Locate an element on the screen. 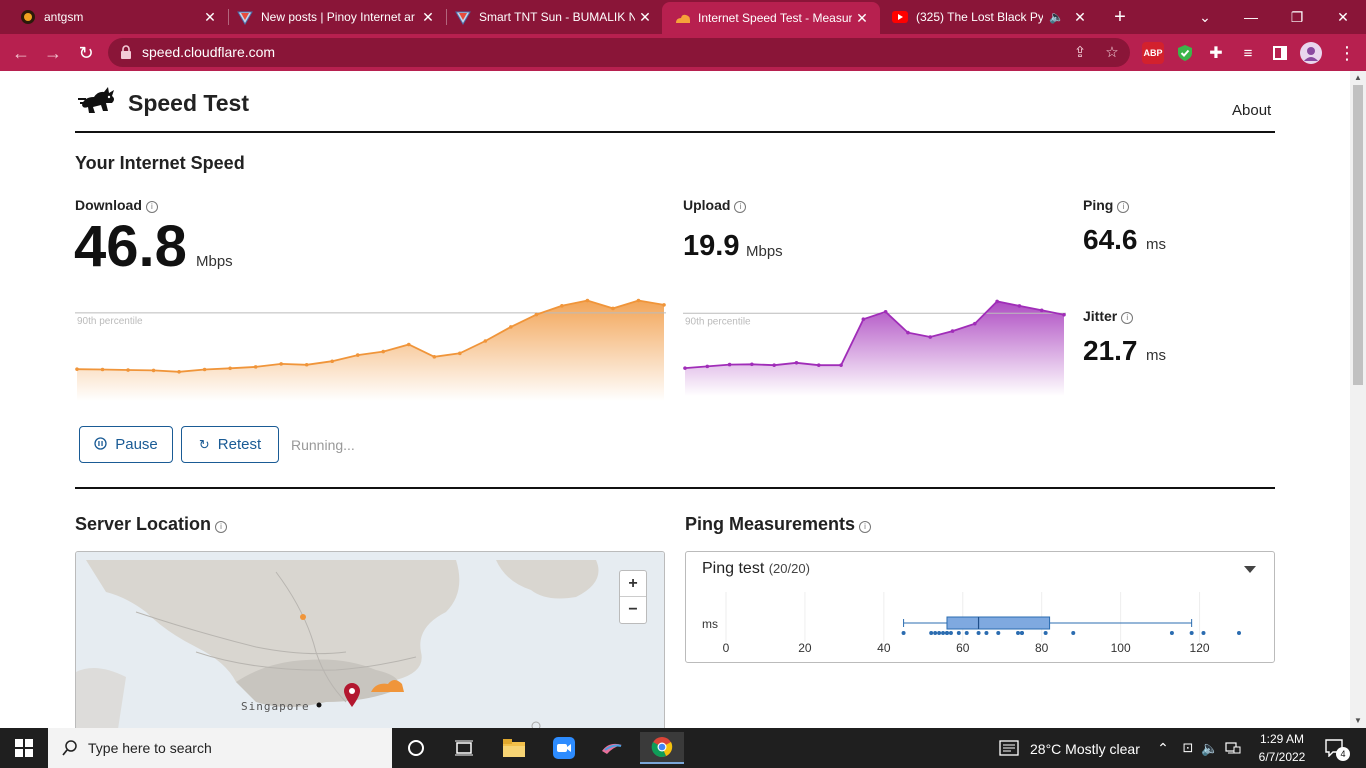 Image resolution: width=1366 pixels, height=768 pixels. share-icon: ⇪ is located at coordinates (1080, 52).